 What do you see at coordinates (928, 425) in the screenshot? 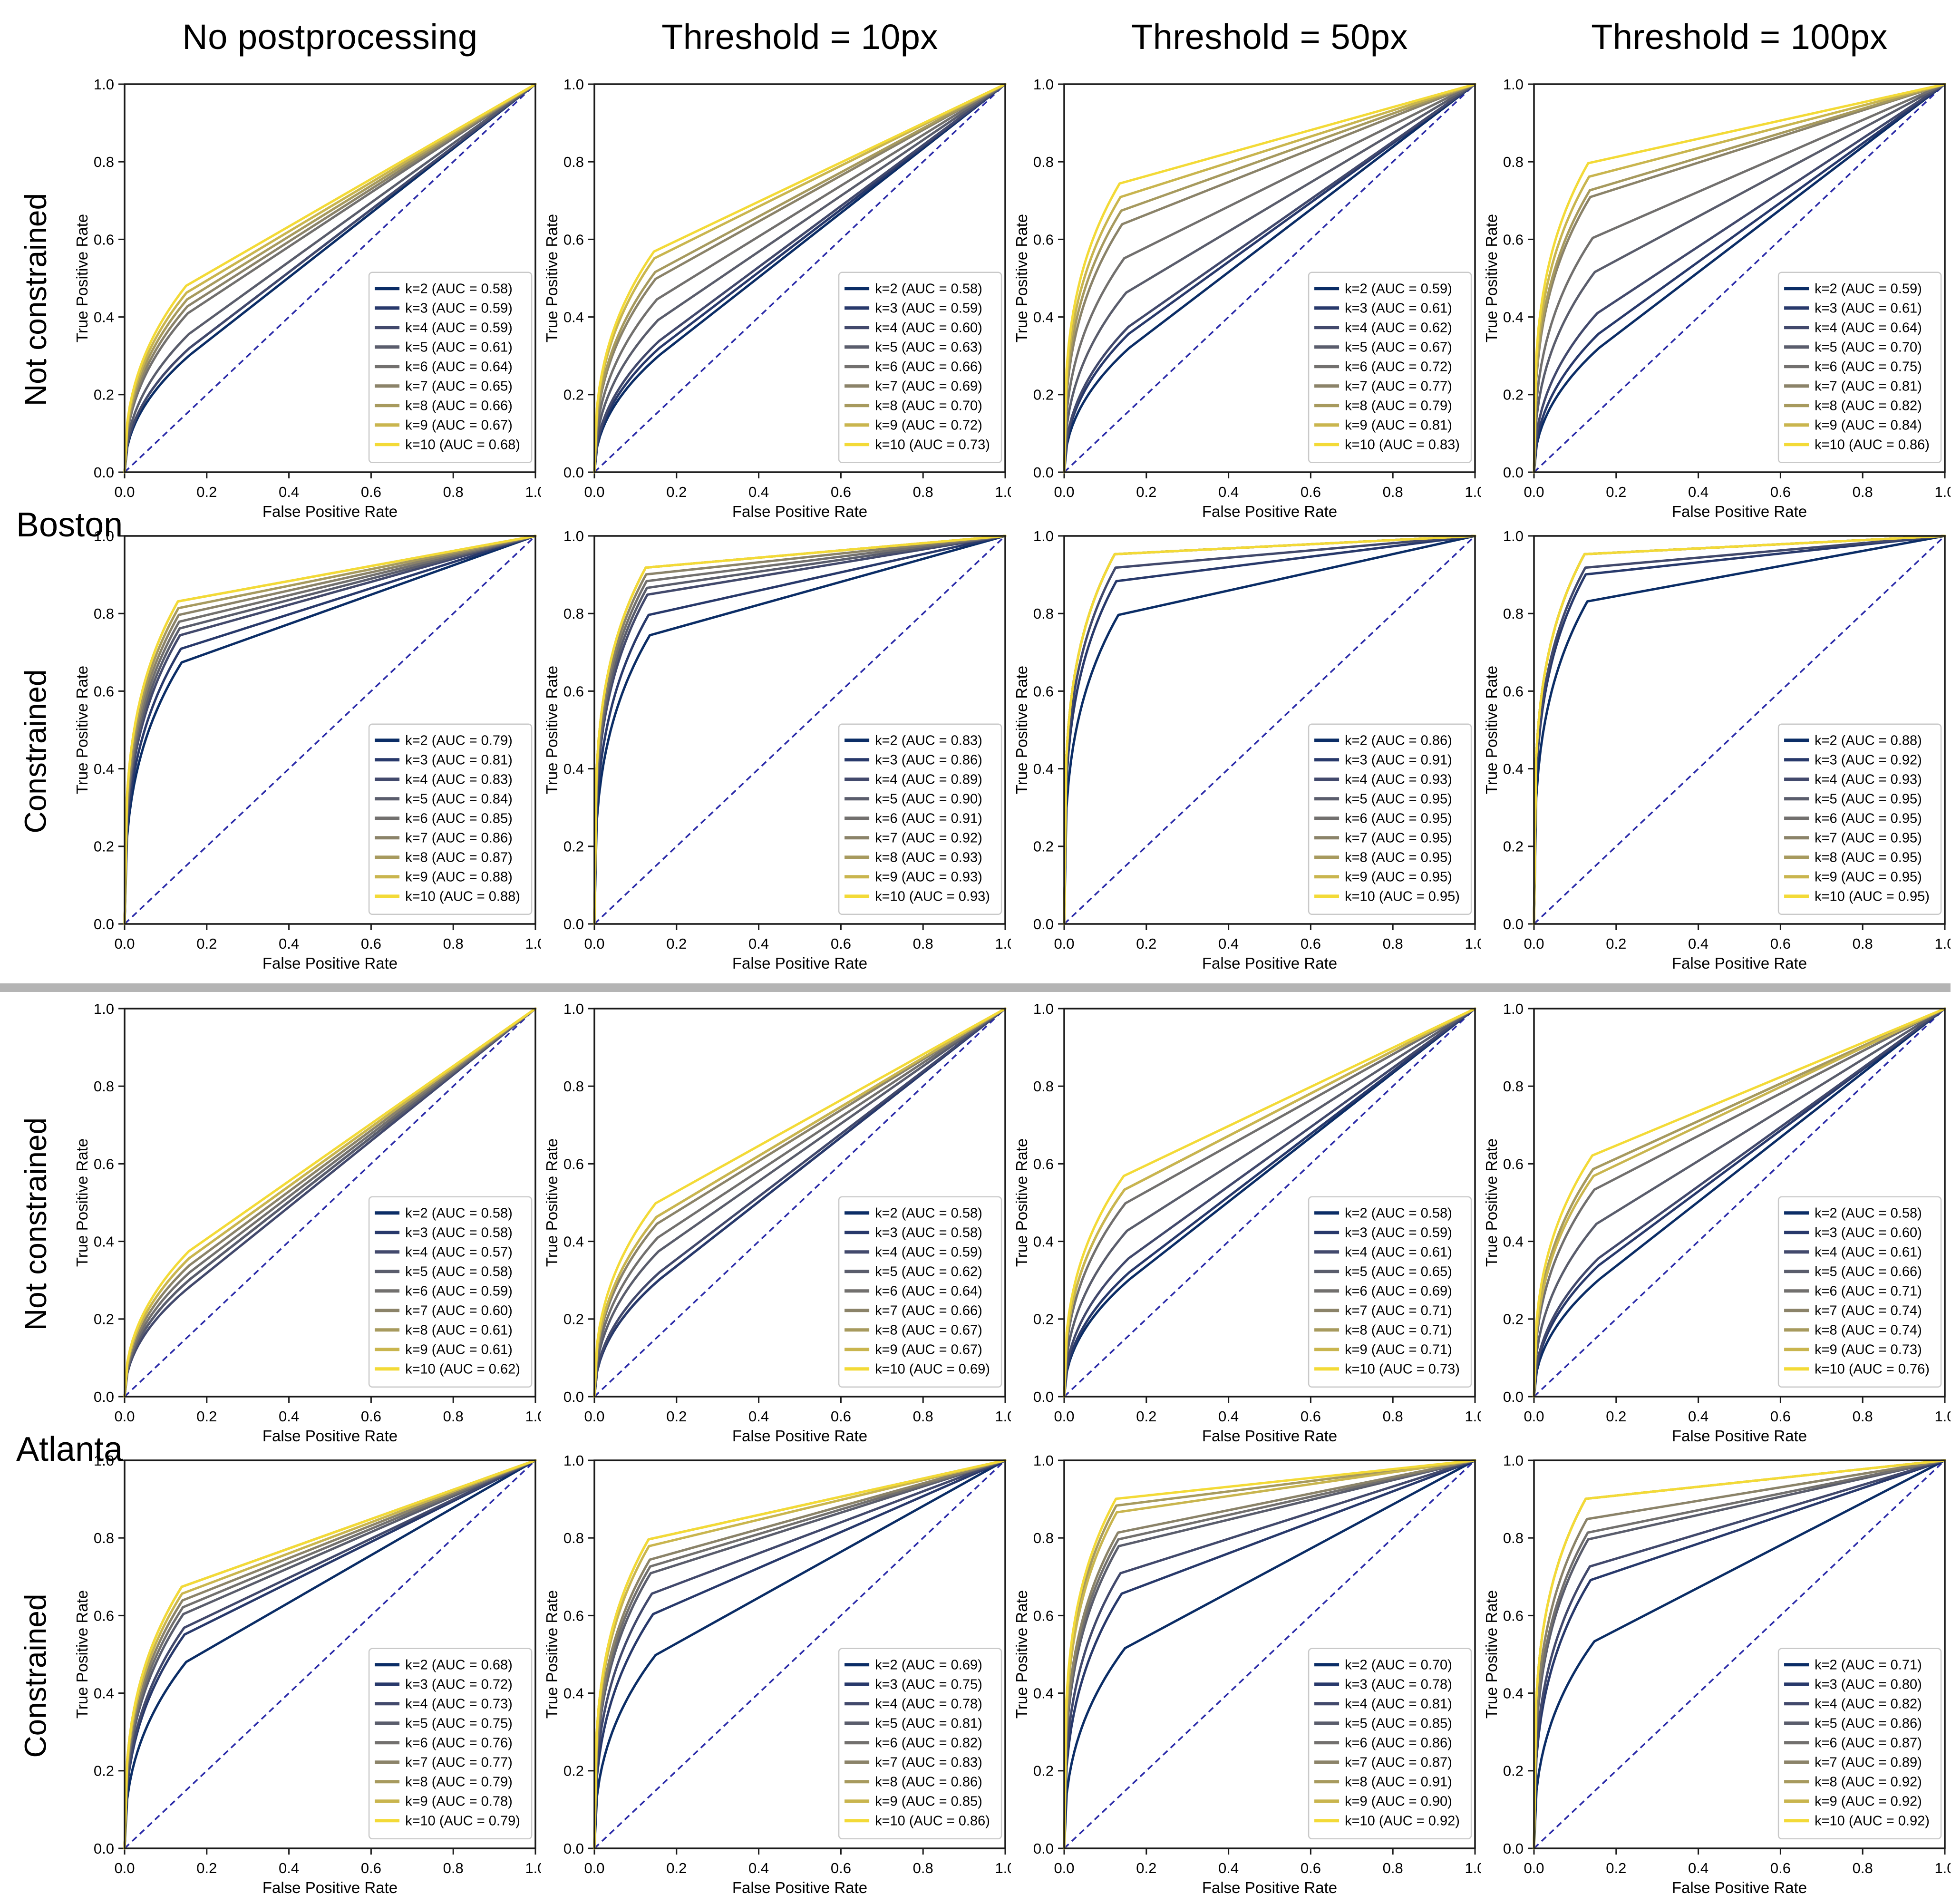
I see `legend-label-k9: k=9 (AUC = 0.72)` at bounding box center [928, 425].